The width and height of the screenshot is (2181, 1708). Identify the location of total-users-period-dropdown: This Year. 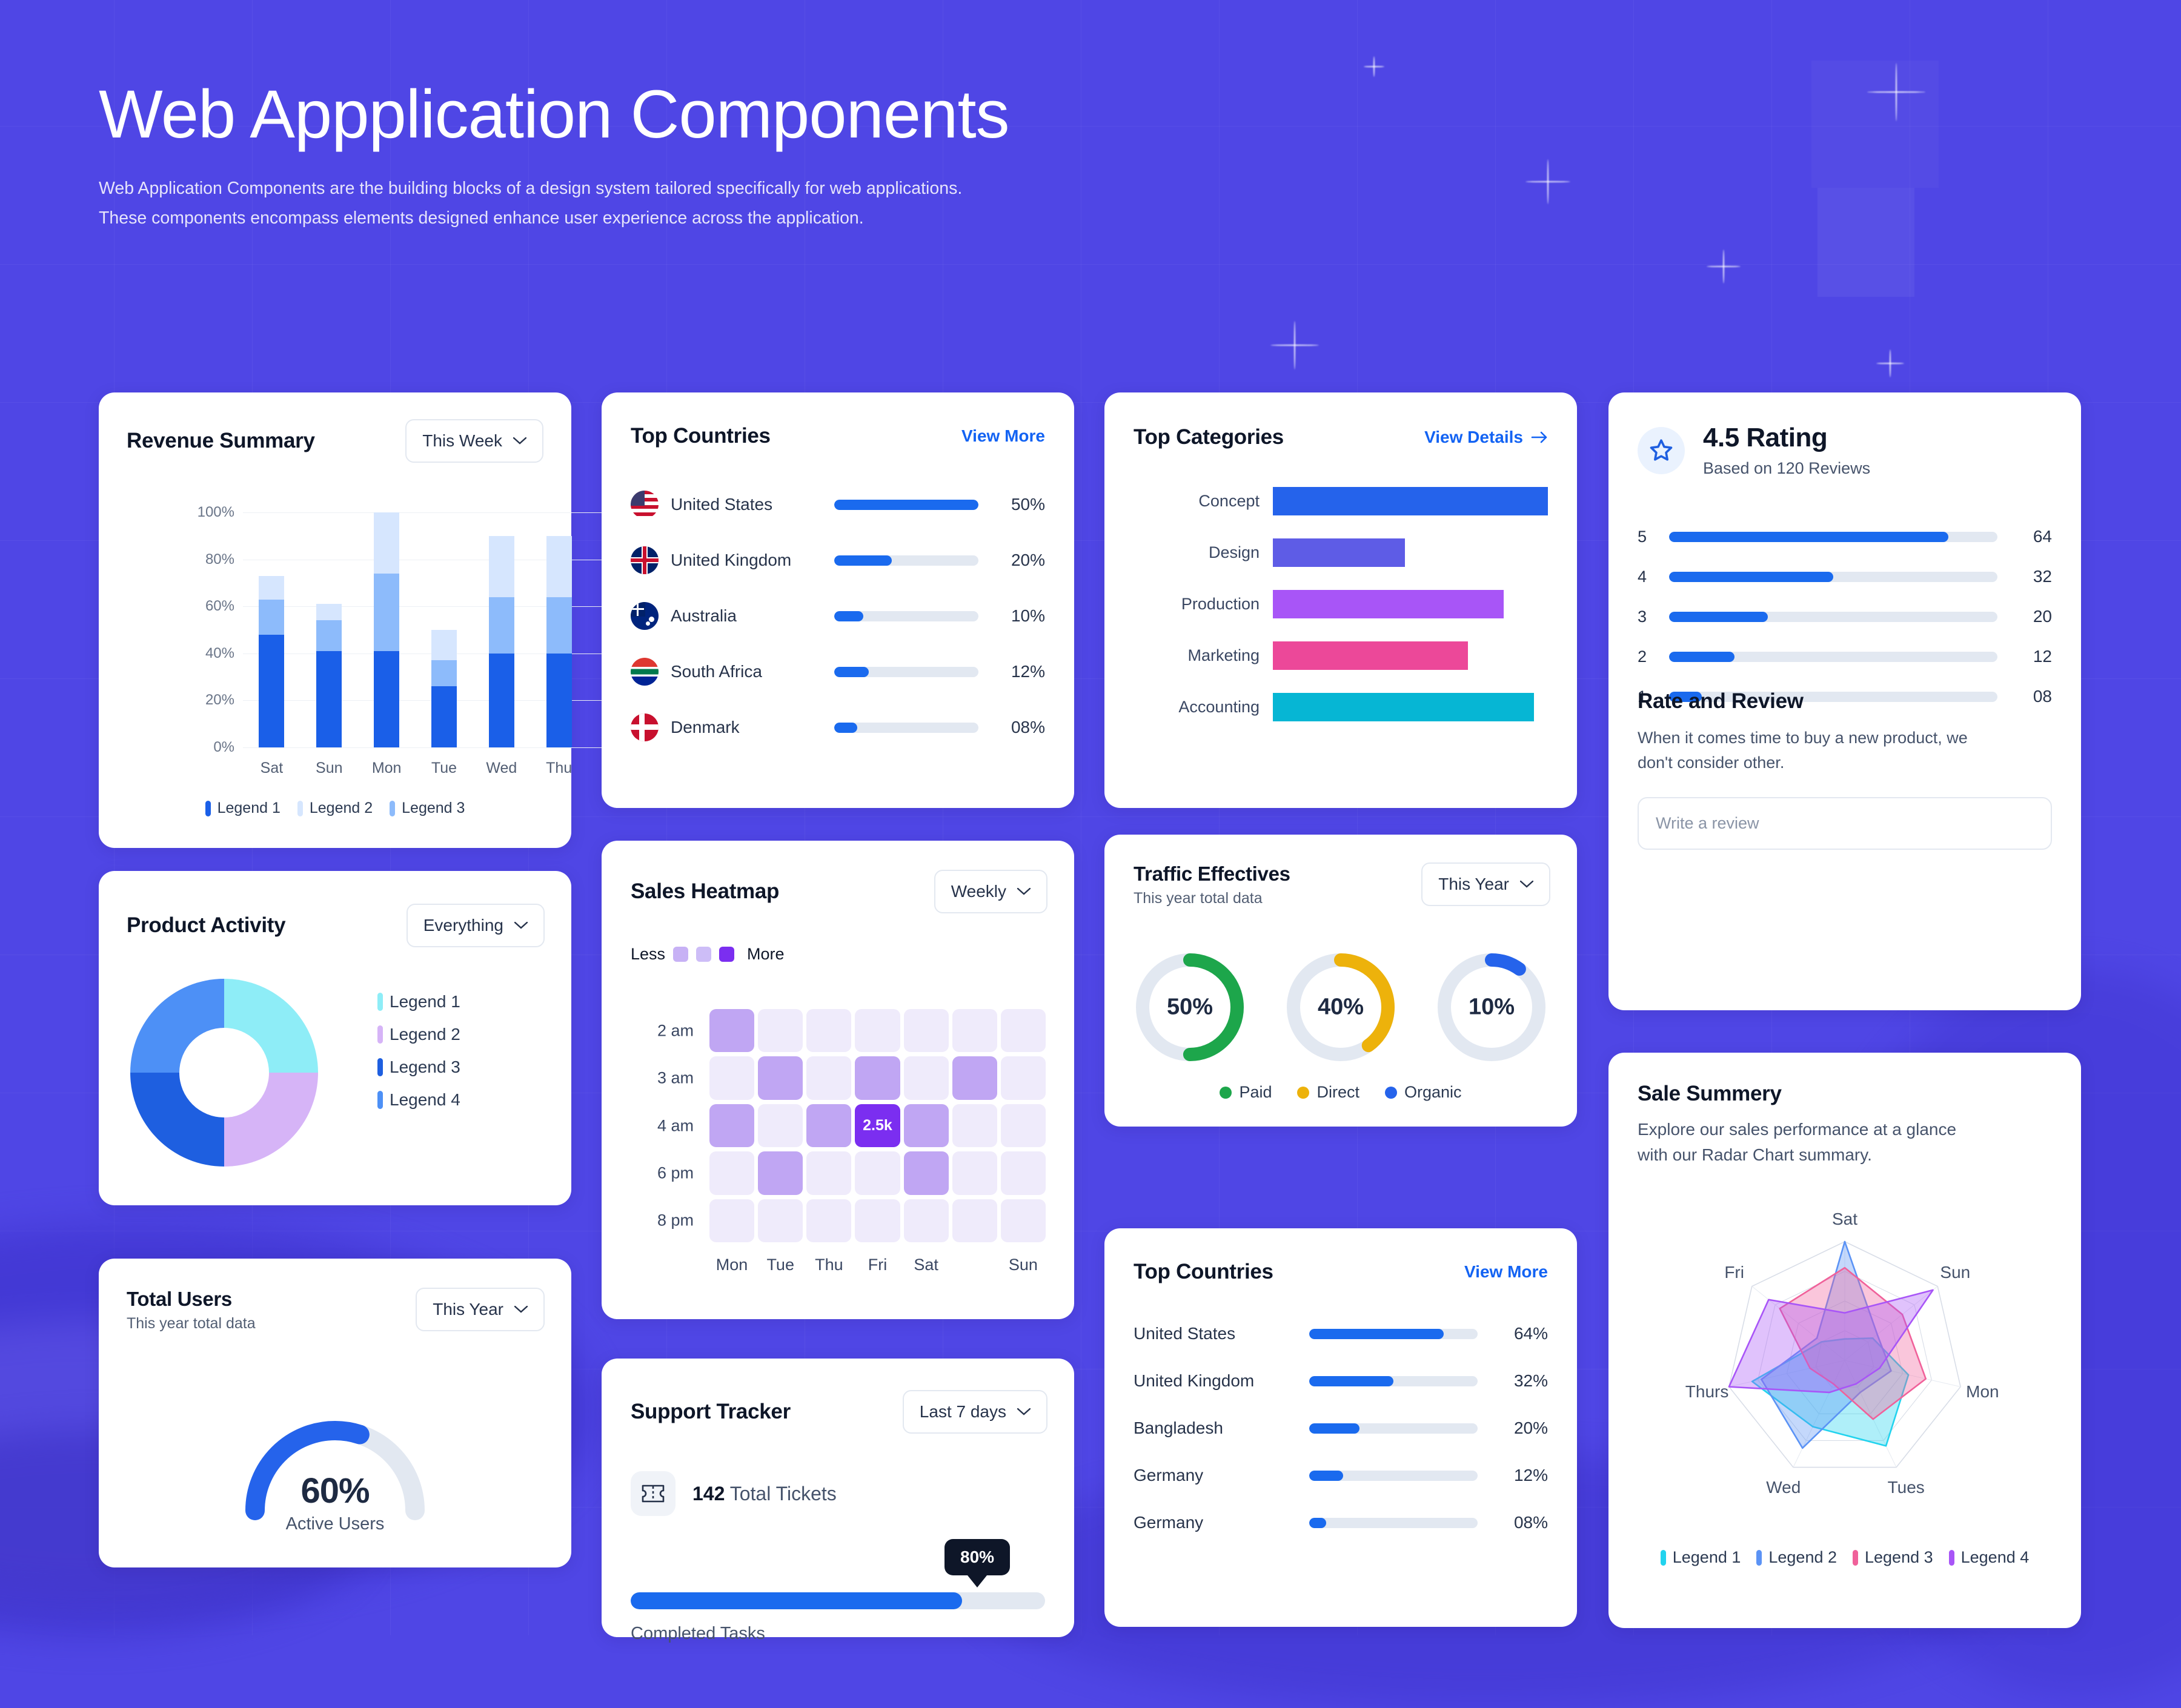
(480, 1309).